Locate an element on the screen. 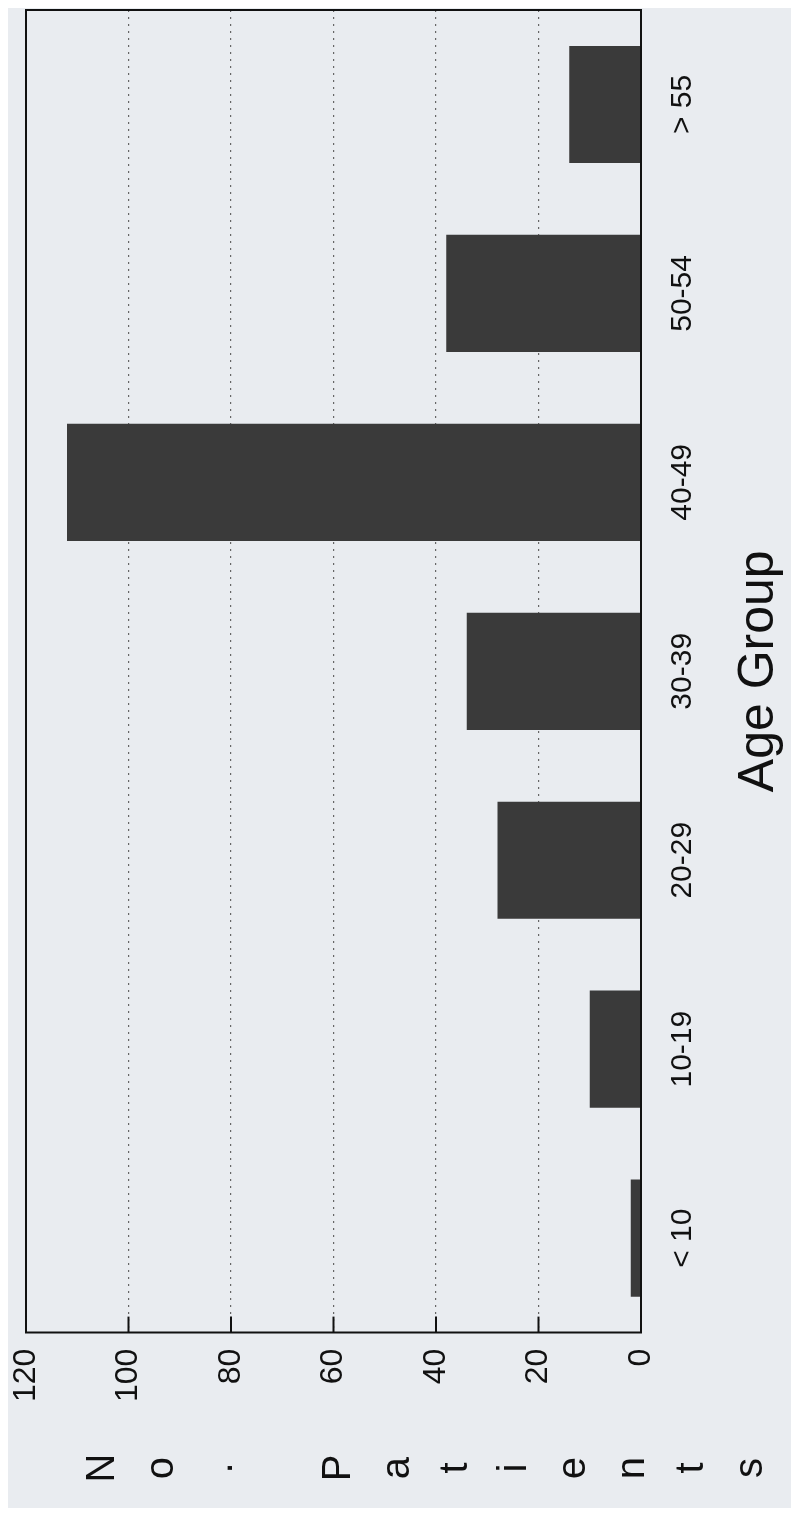  y-tick-label: 10-19 is located at coordinates (681, 1049).